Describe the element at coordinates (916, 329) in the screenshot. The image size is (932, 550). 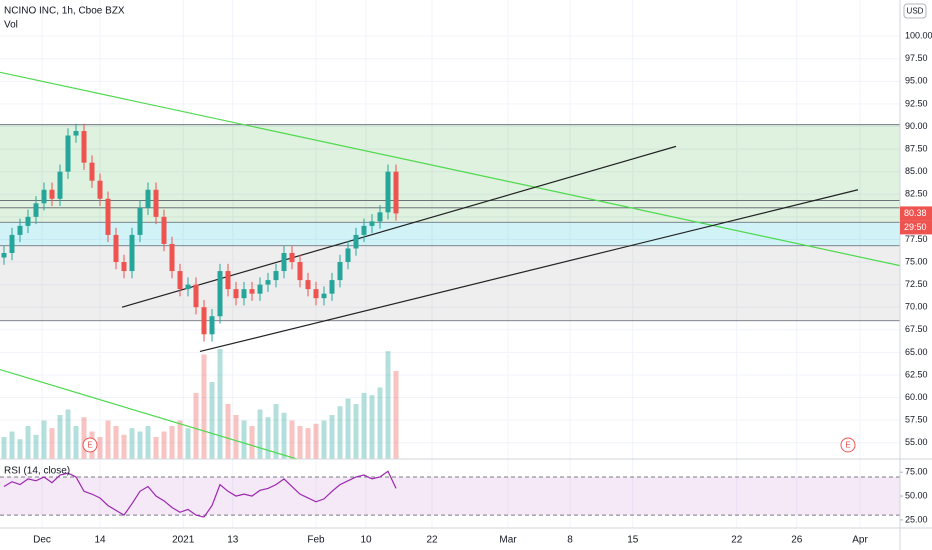
I see `y-tick-label: 67.50` at that location.